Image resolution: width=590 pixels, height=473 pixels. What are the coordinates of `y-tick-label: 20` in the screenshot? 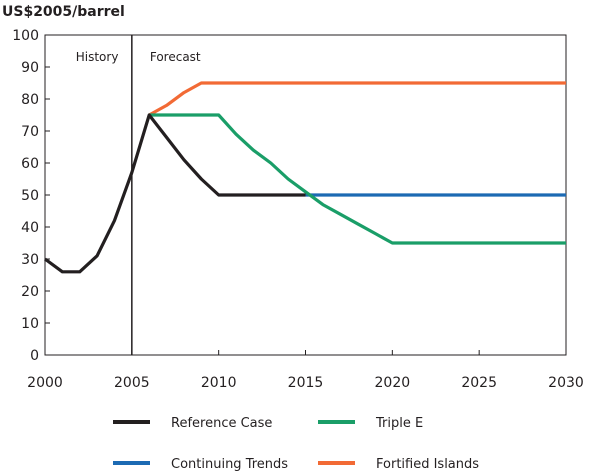 It's located at (30, 292).